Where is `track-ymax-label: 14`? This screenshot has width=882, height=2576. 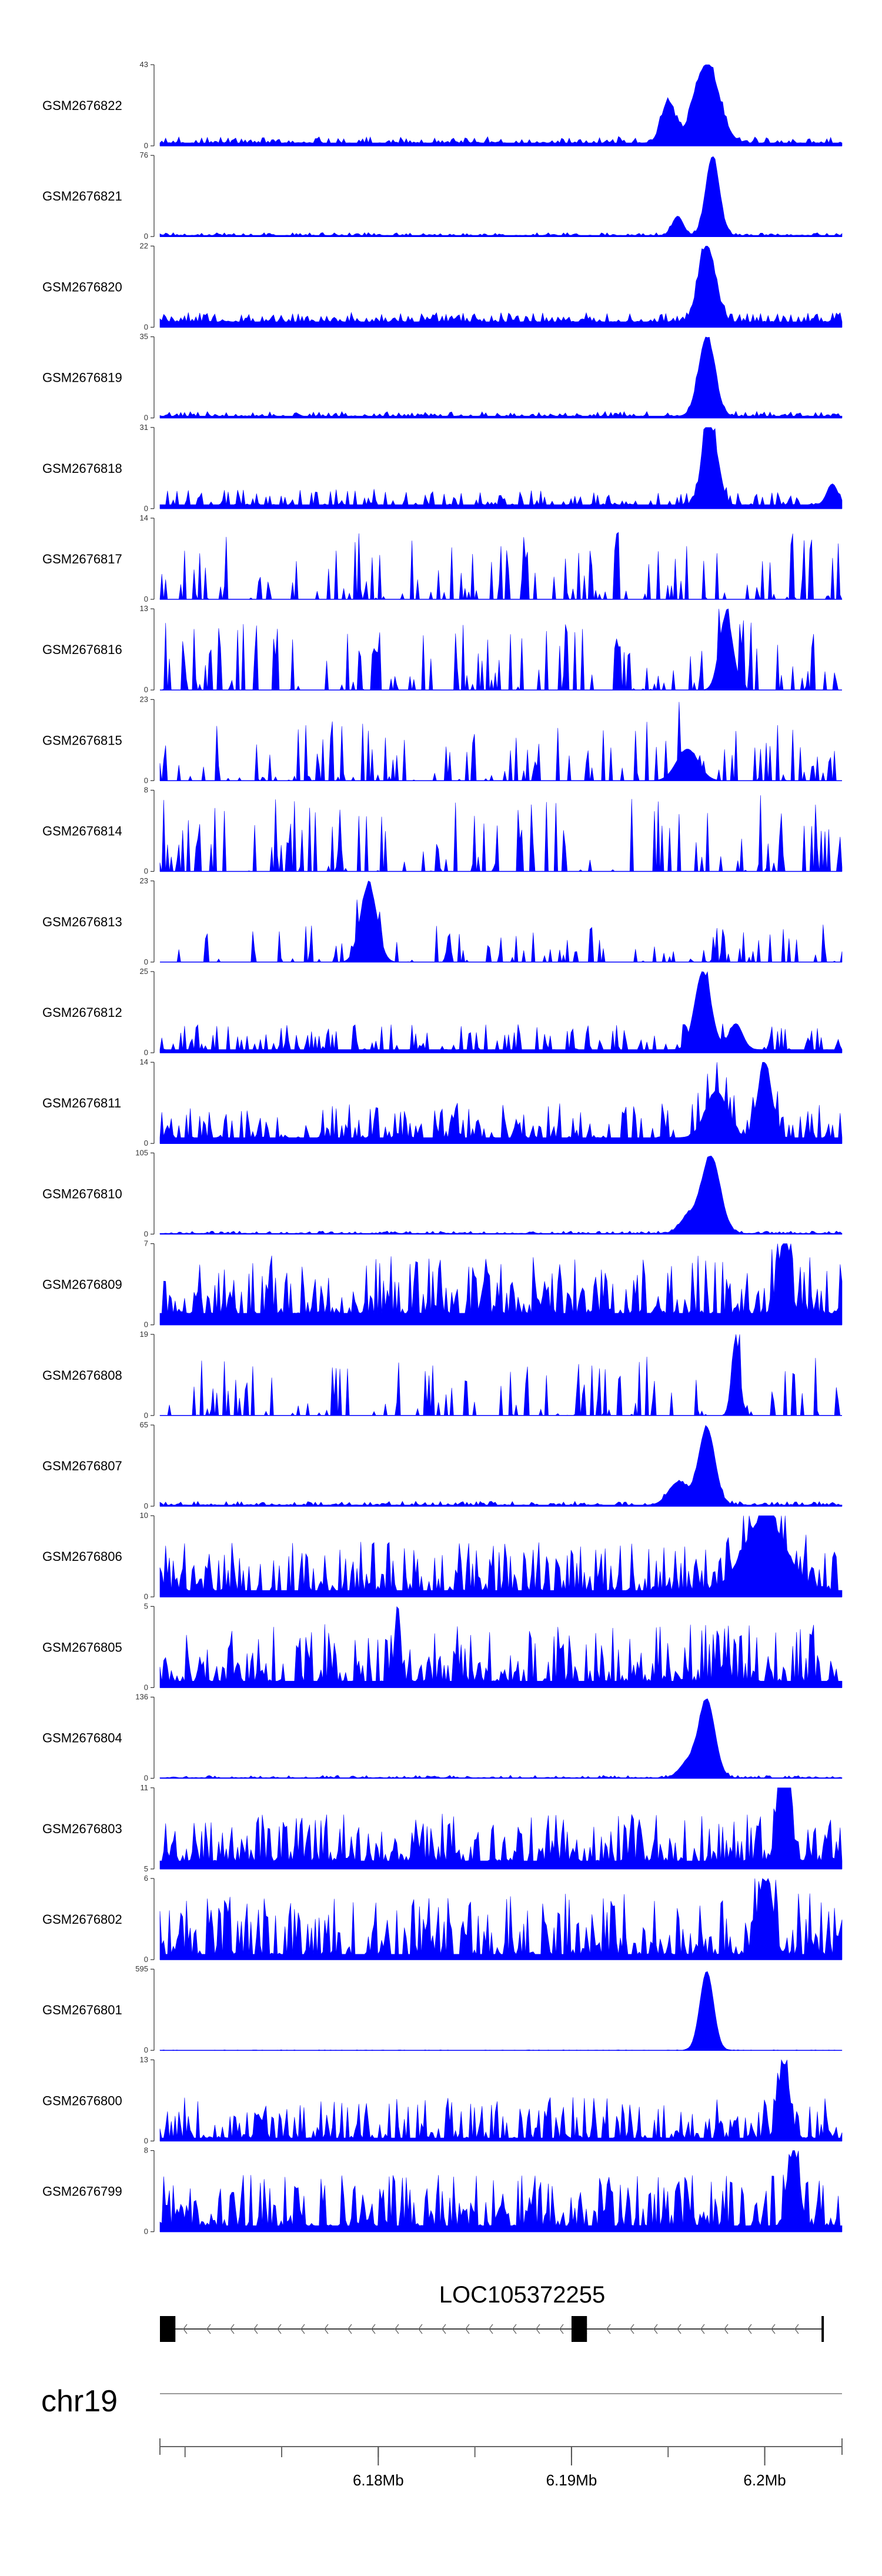 track-ymax-label: 14 is located at coordinates (144, 1061).